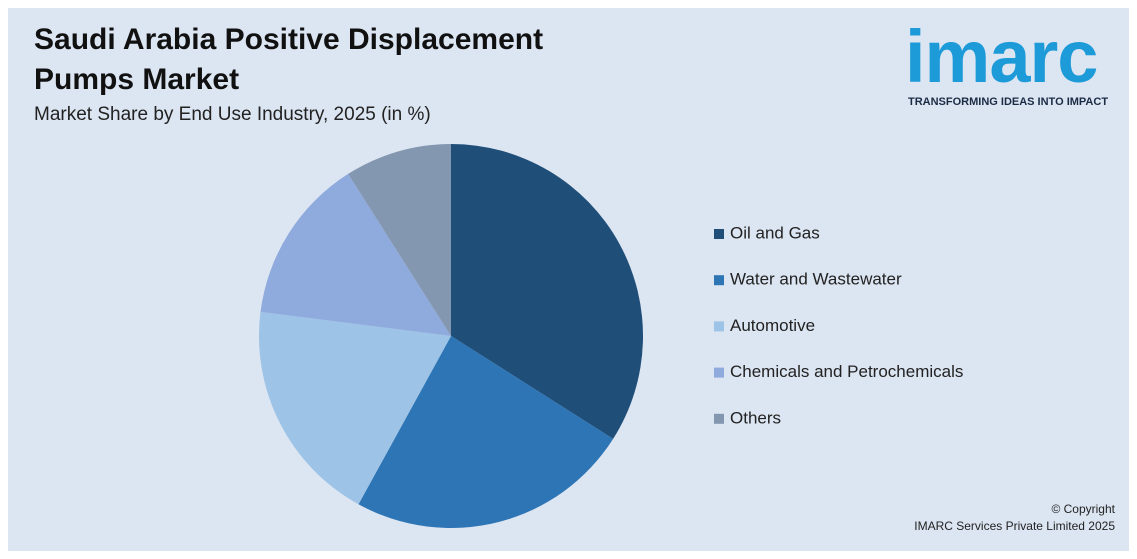  I want to click on logo: imarc, so click(1001, 56).